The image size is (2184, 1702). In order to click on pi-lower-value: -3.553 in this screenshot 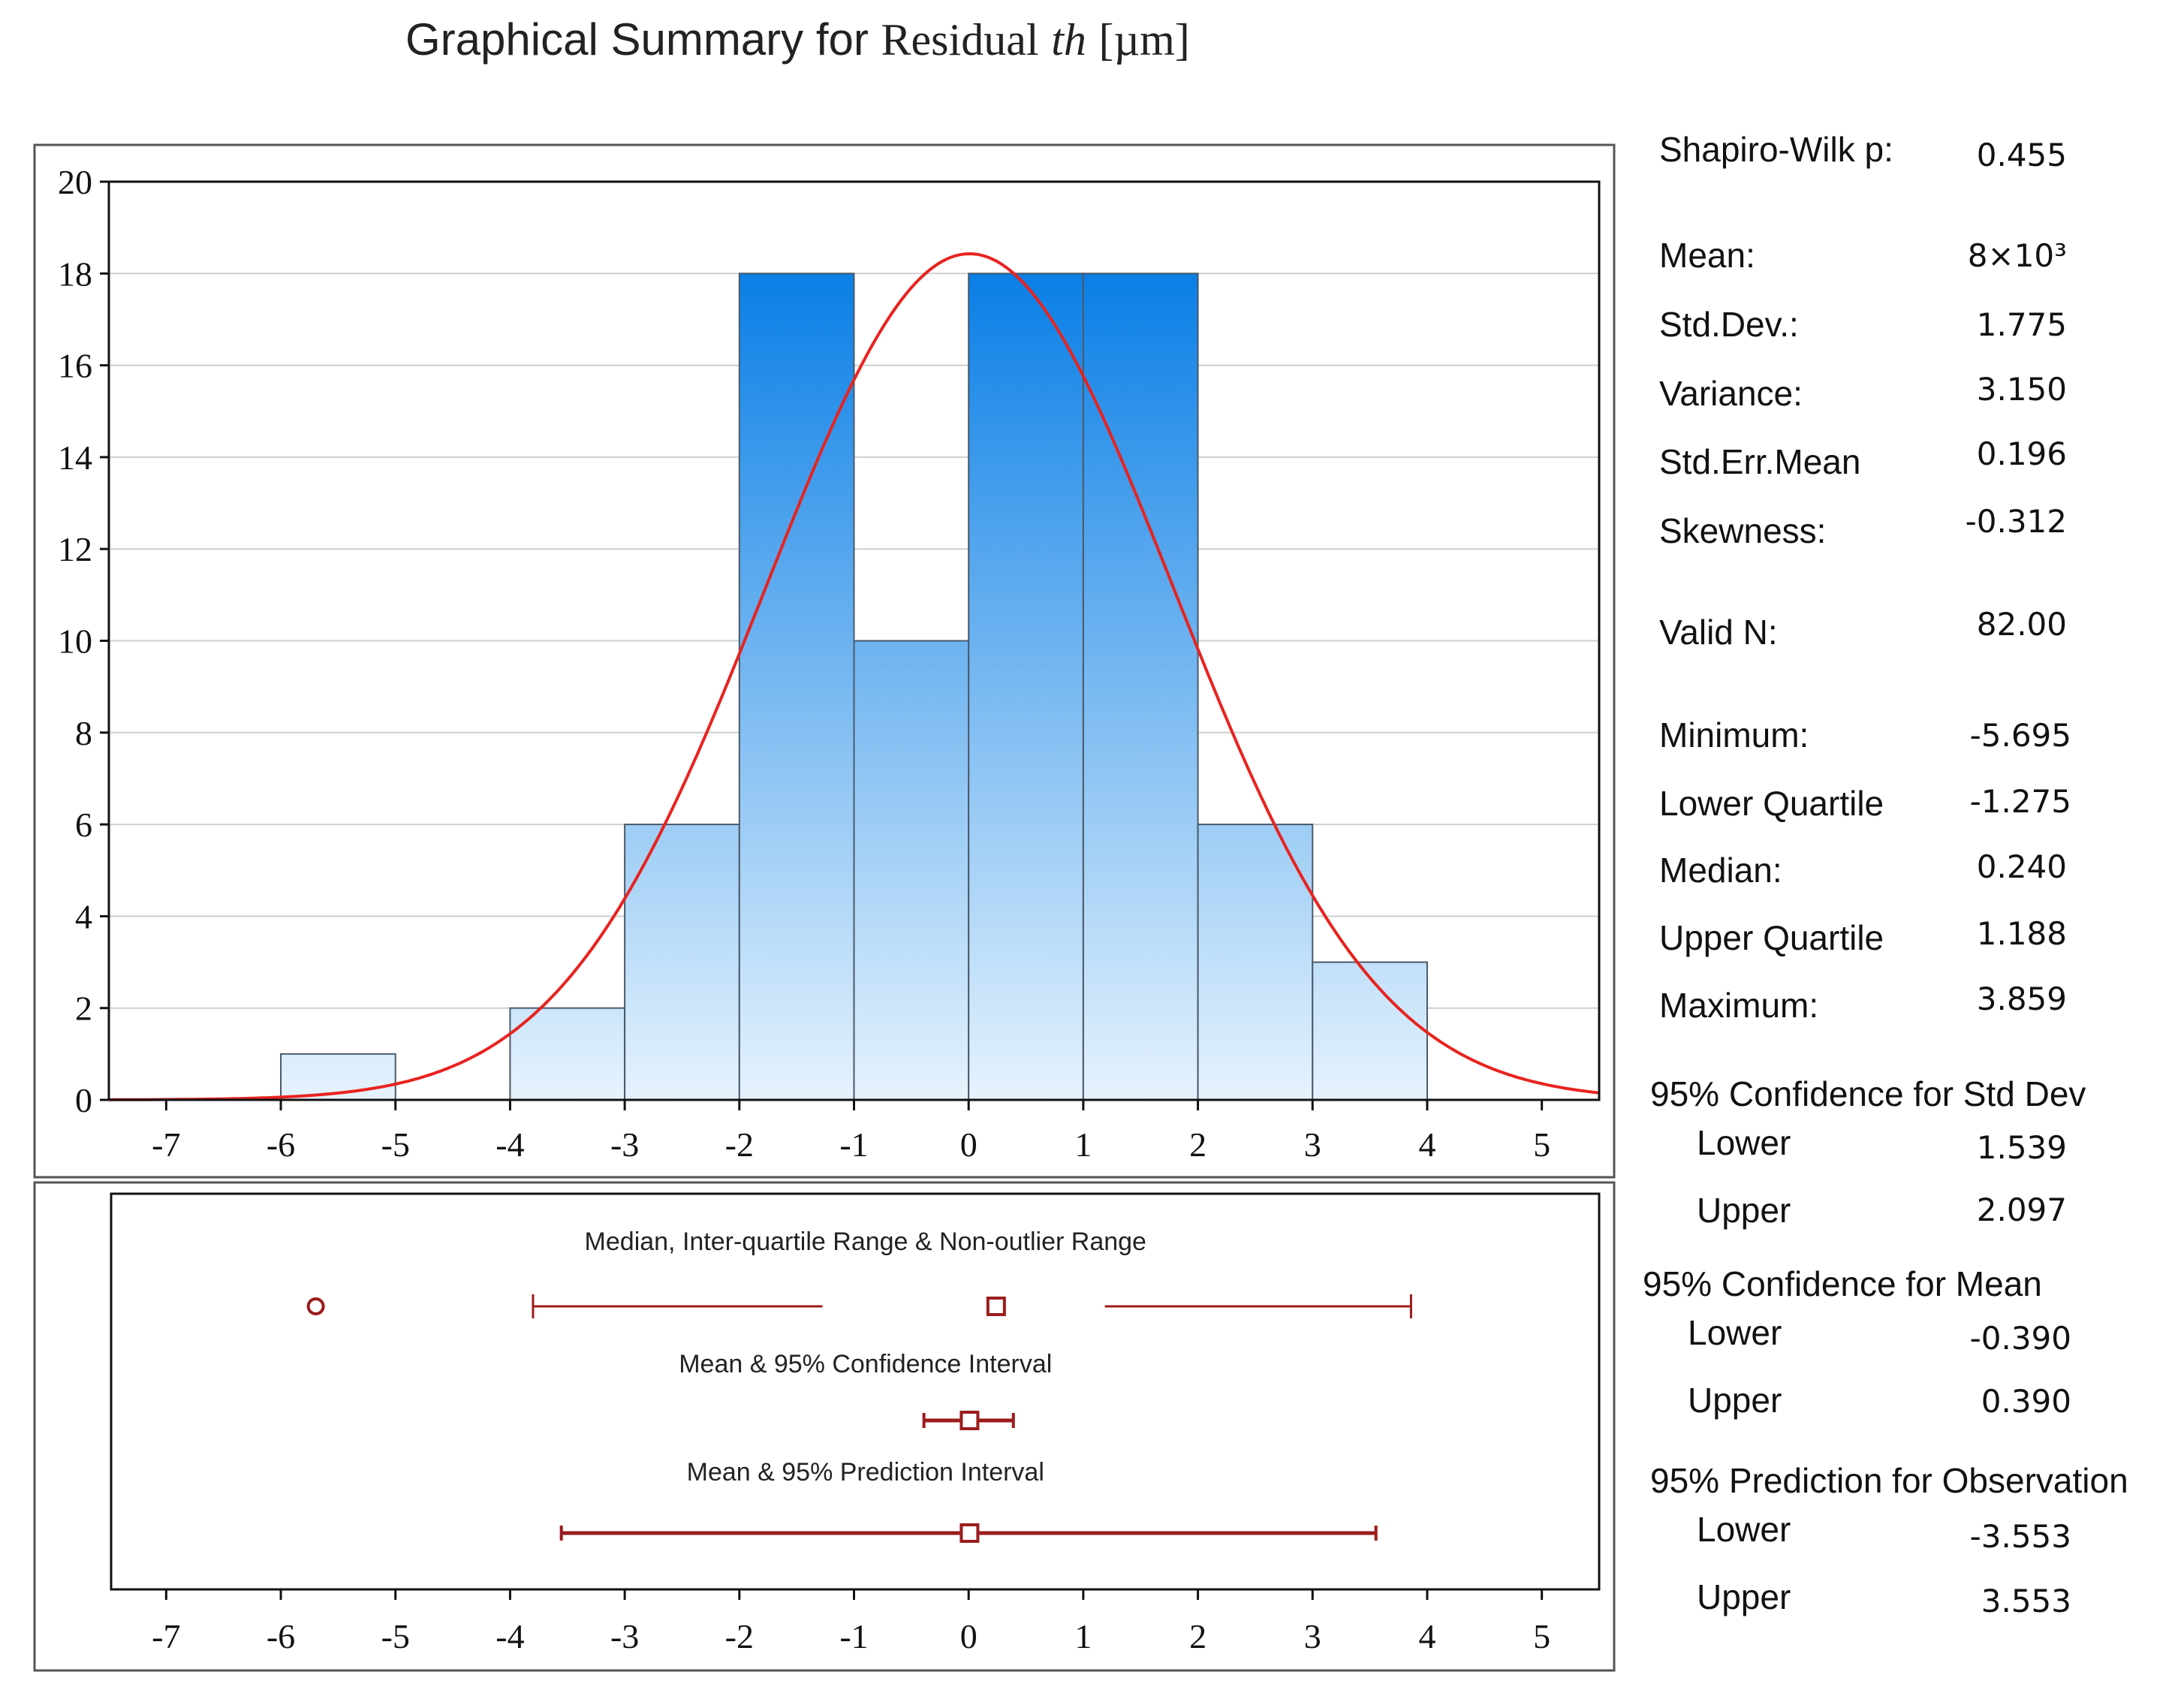, I will do `click(2020, 1536)`.